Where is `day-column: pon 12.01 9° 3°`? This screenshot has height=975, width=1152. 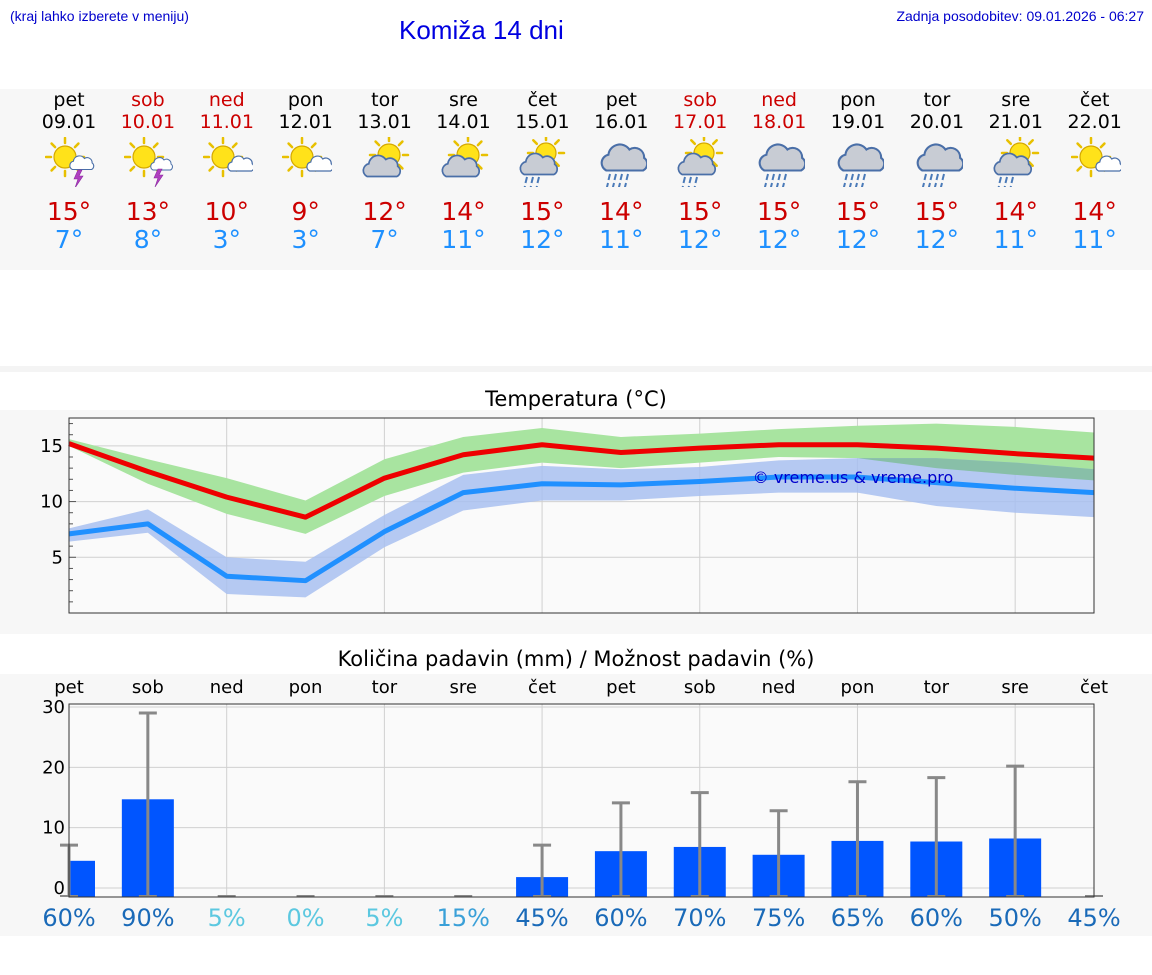 day-column: pon 12.01 9° 3° is located at coordinates (306, 176).